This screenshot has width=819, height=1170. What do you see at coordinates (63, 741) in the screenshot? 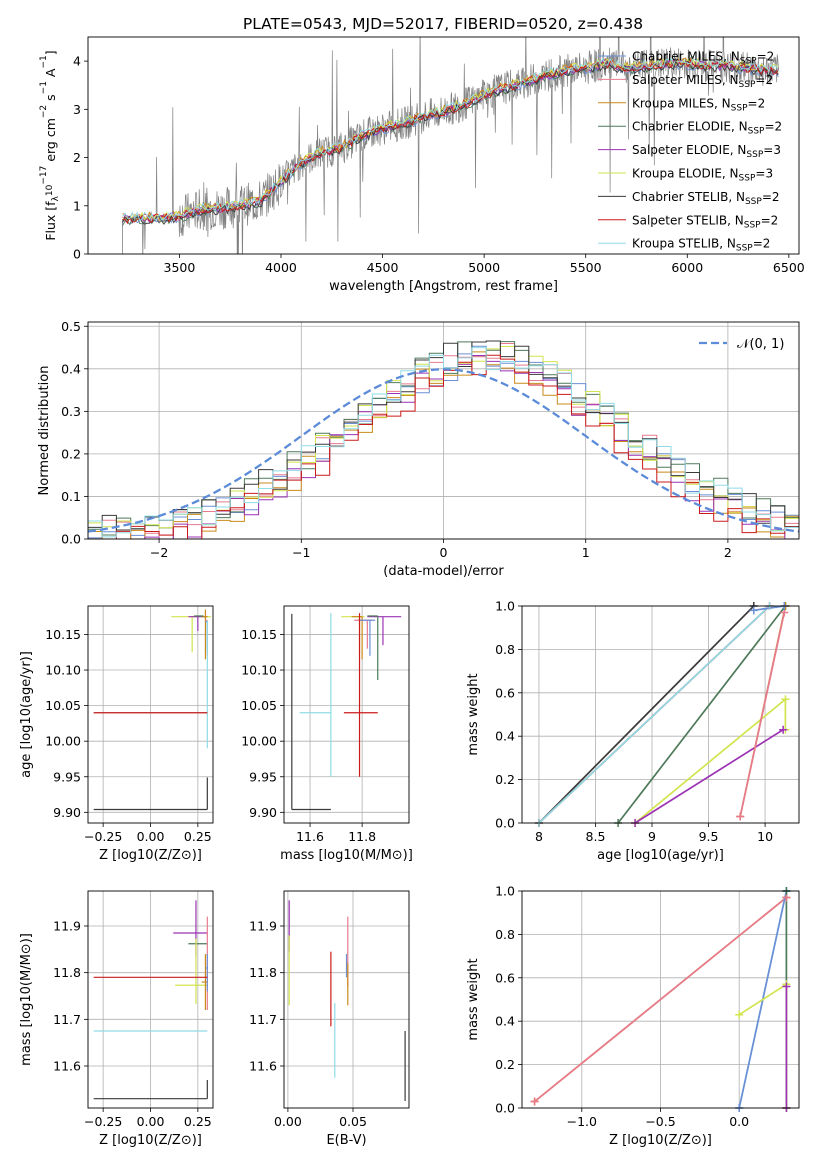
I see `y-tick-label: 10.00` at bounding box center [63, 741].